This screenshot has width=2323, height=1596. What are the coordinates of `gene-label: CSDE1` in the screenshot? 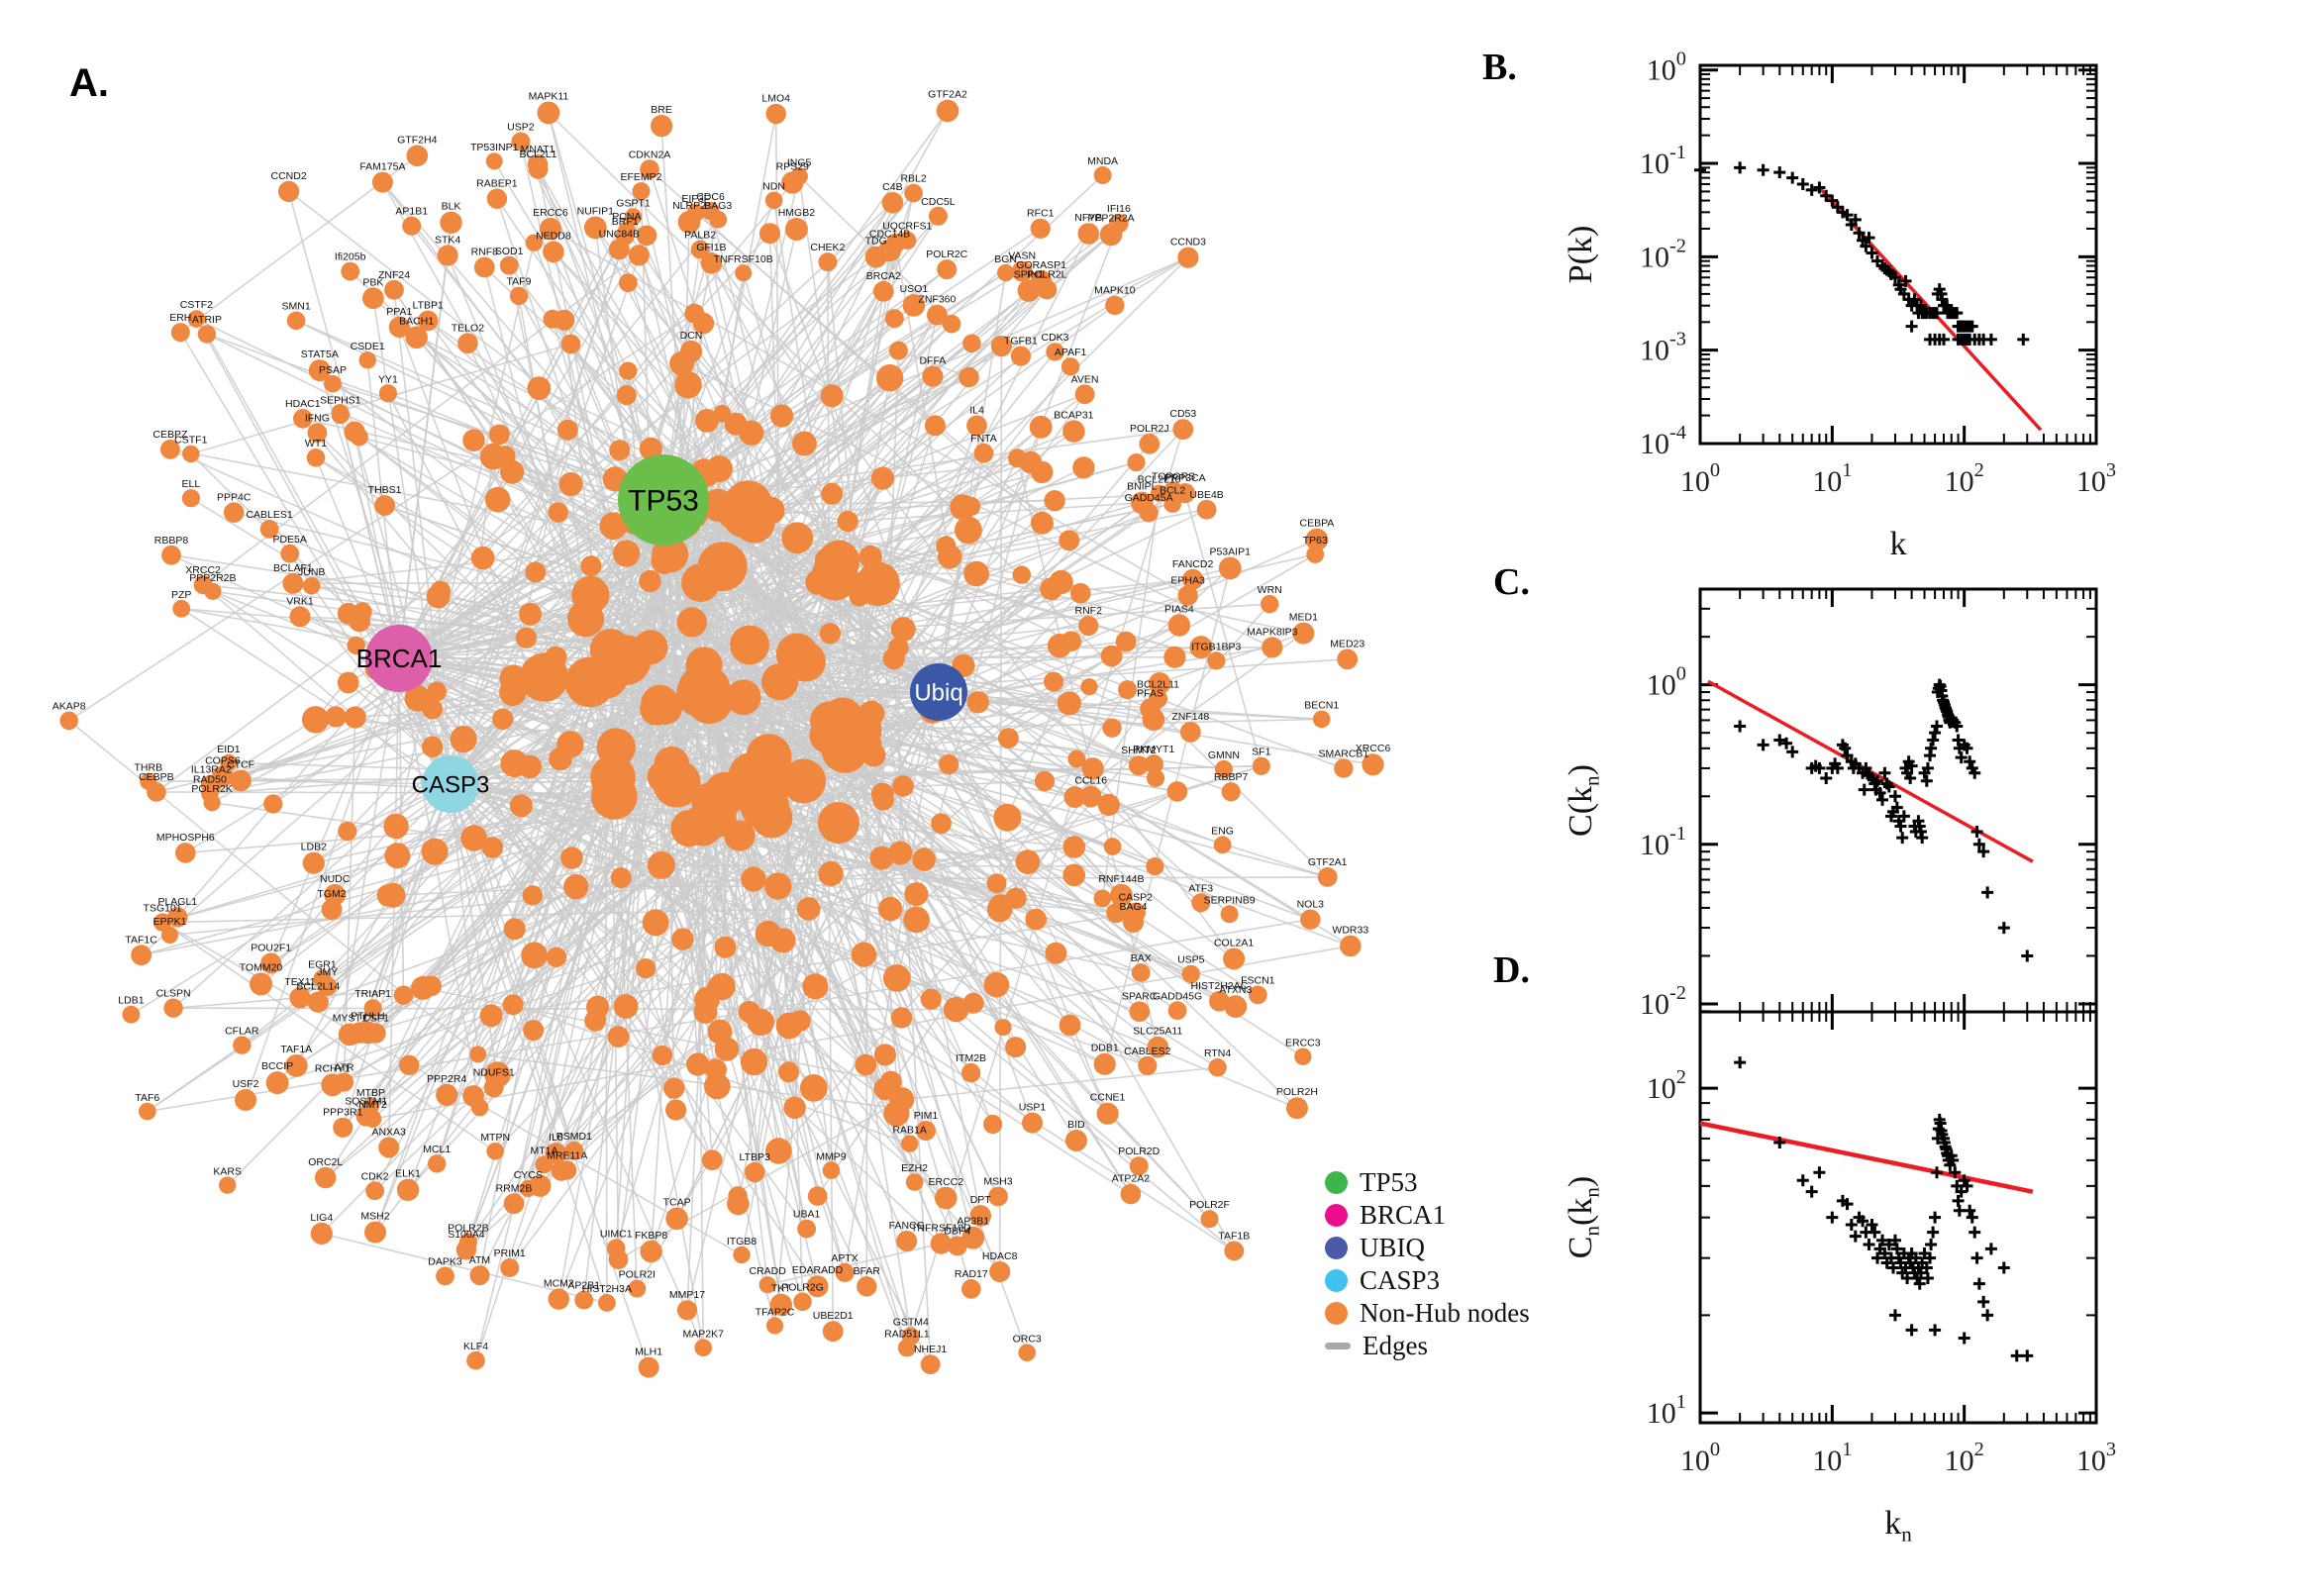 It's located at (368, 346).